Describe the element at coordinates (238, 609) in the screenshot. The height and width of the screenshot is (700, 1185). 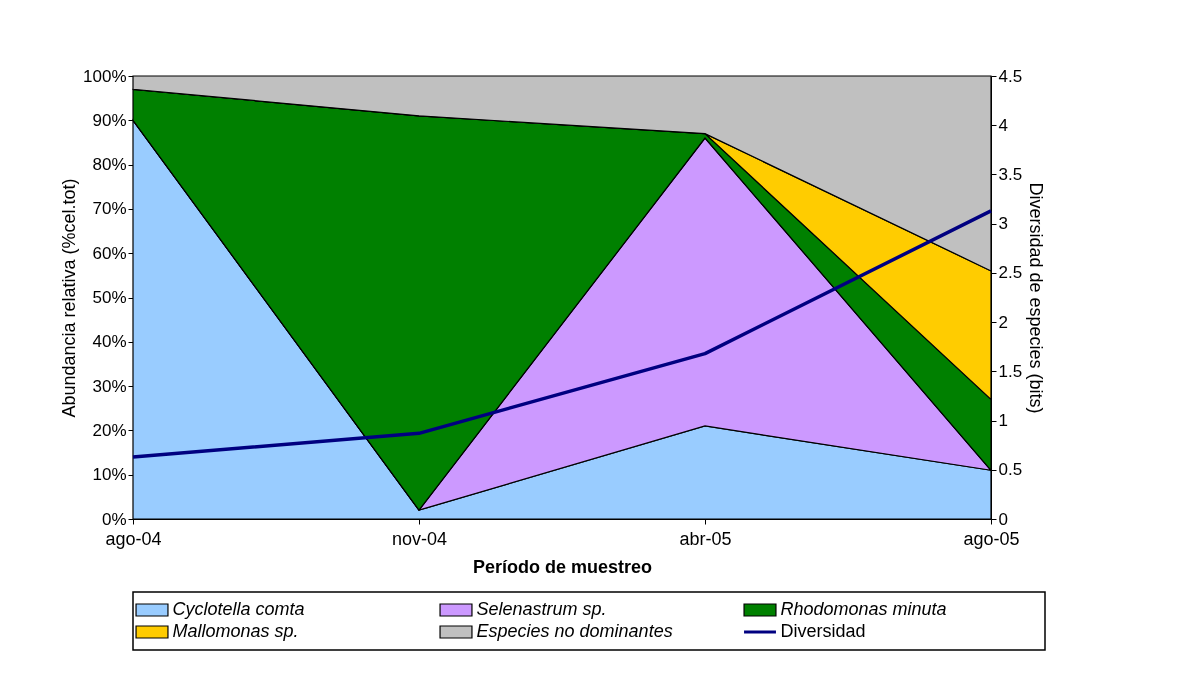
I see `legend-label: Cyclotella comta` at that location.